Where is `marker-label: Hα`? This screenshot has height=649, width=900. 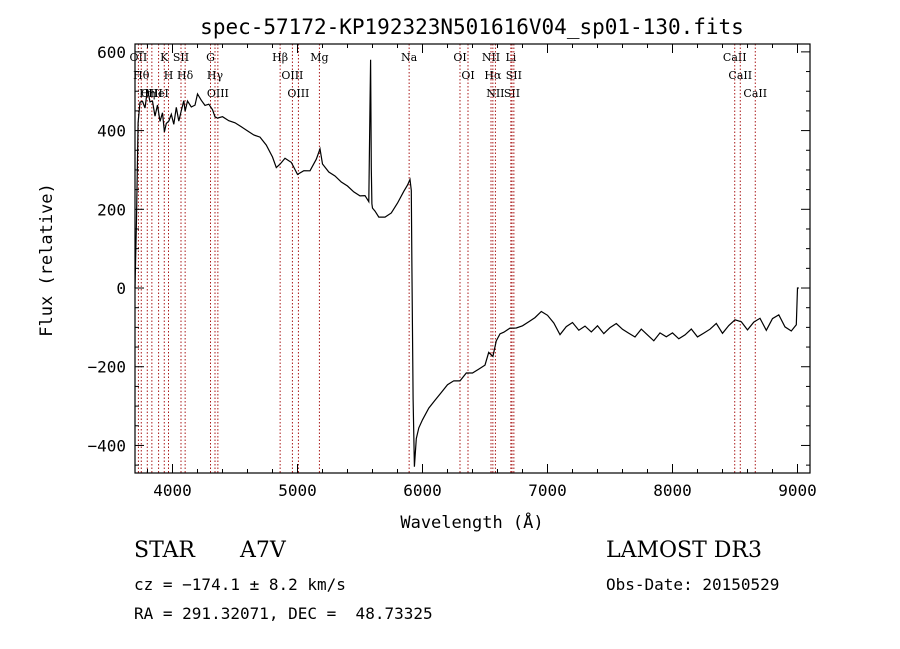 marker-label: Hα is located at coordinates (493, 75).